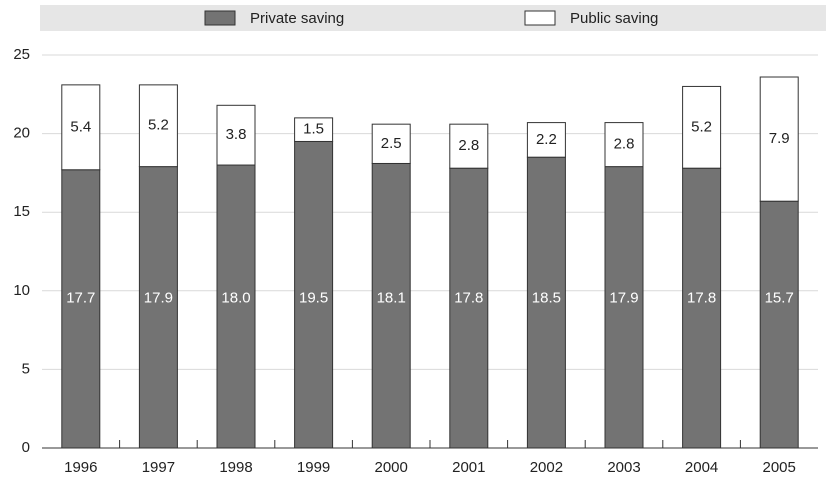  What do you see at coordinates (623, 467) in the screenshot?
I see `x-tick-label: 2003` at bounding box center [623, 467].